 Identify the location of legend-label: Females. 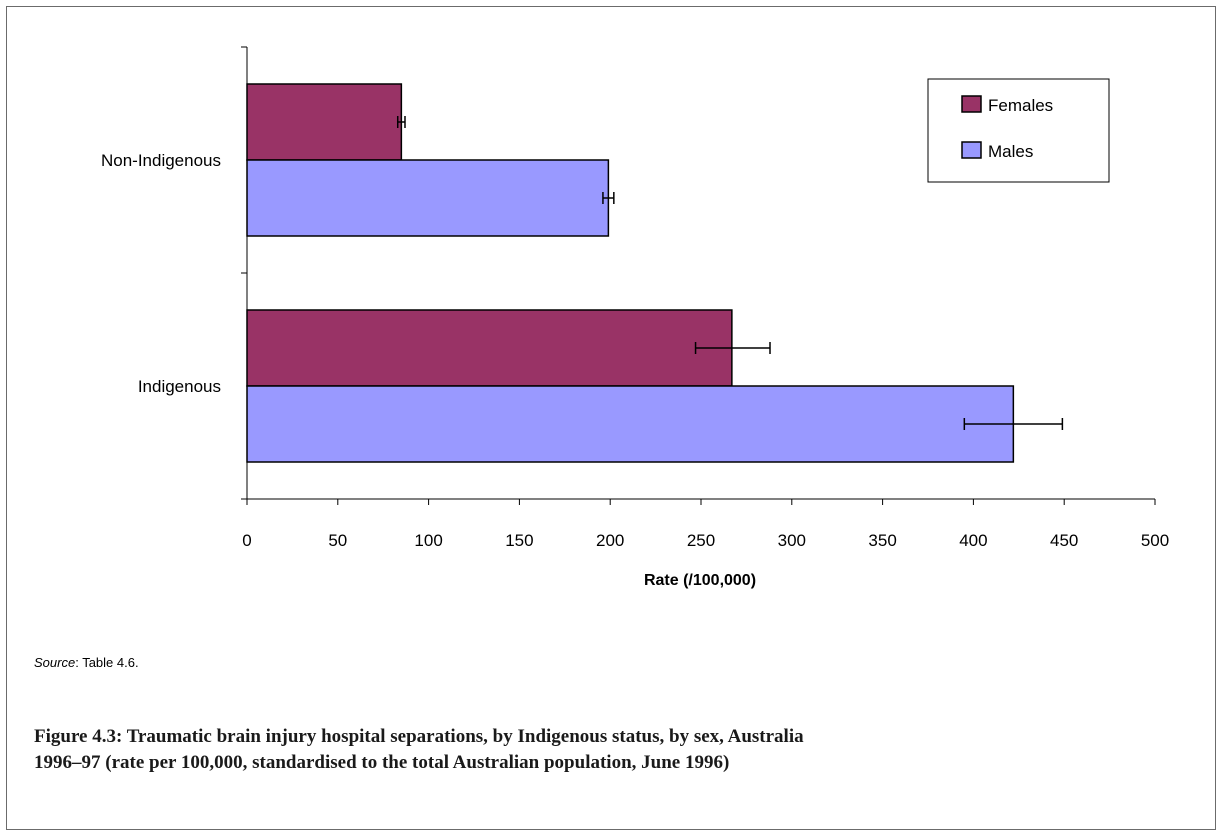
(1020, 105).